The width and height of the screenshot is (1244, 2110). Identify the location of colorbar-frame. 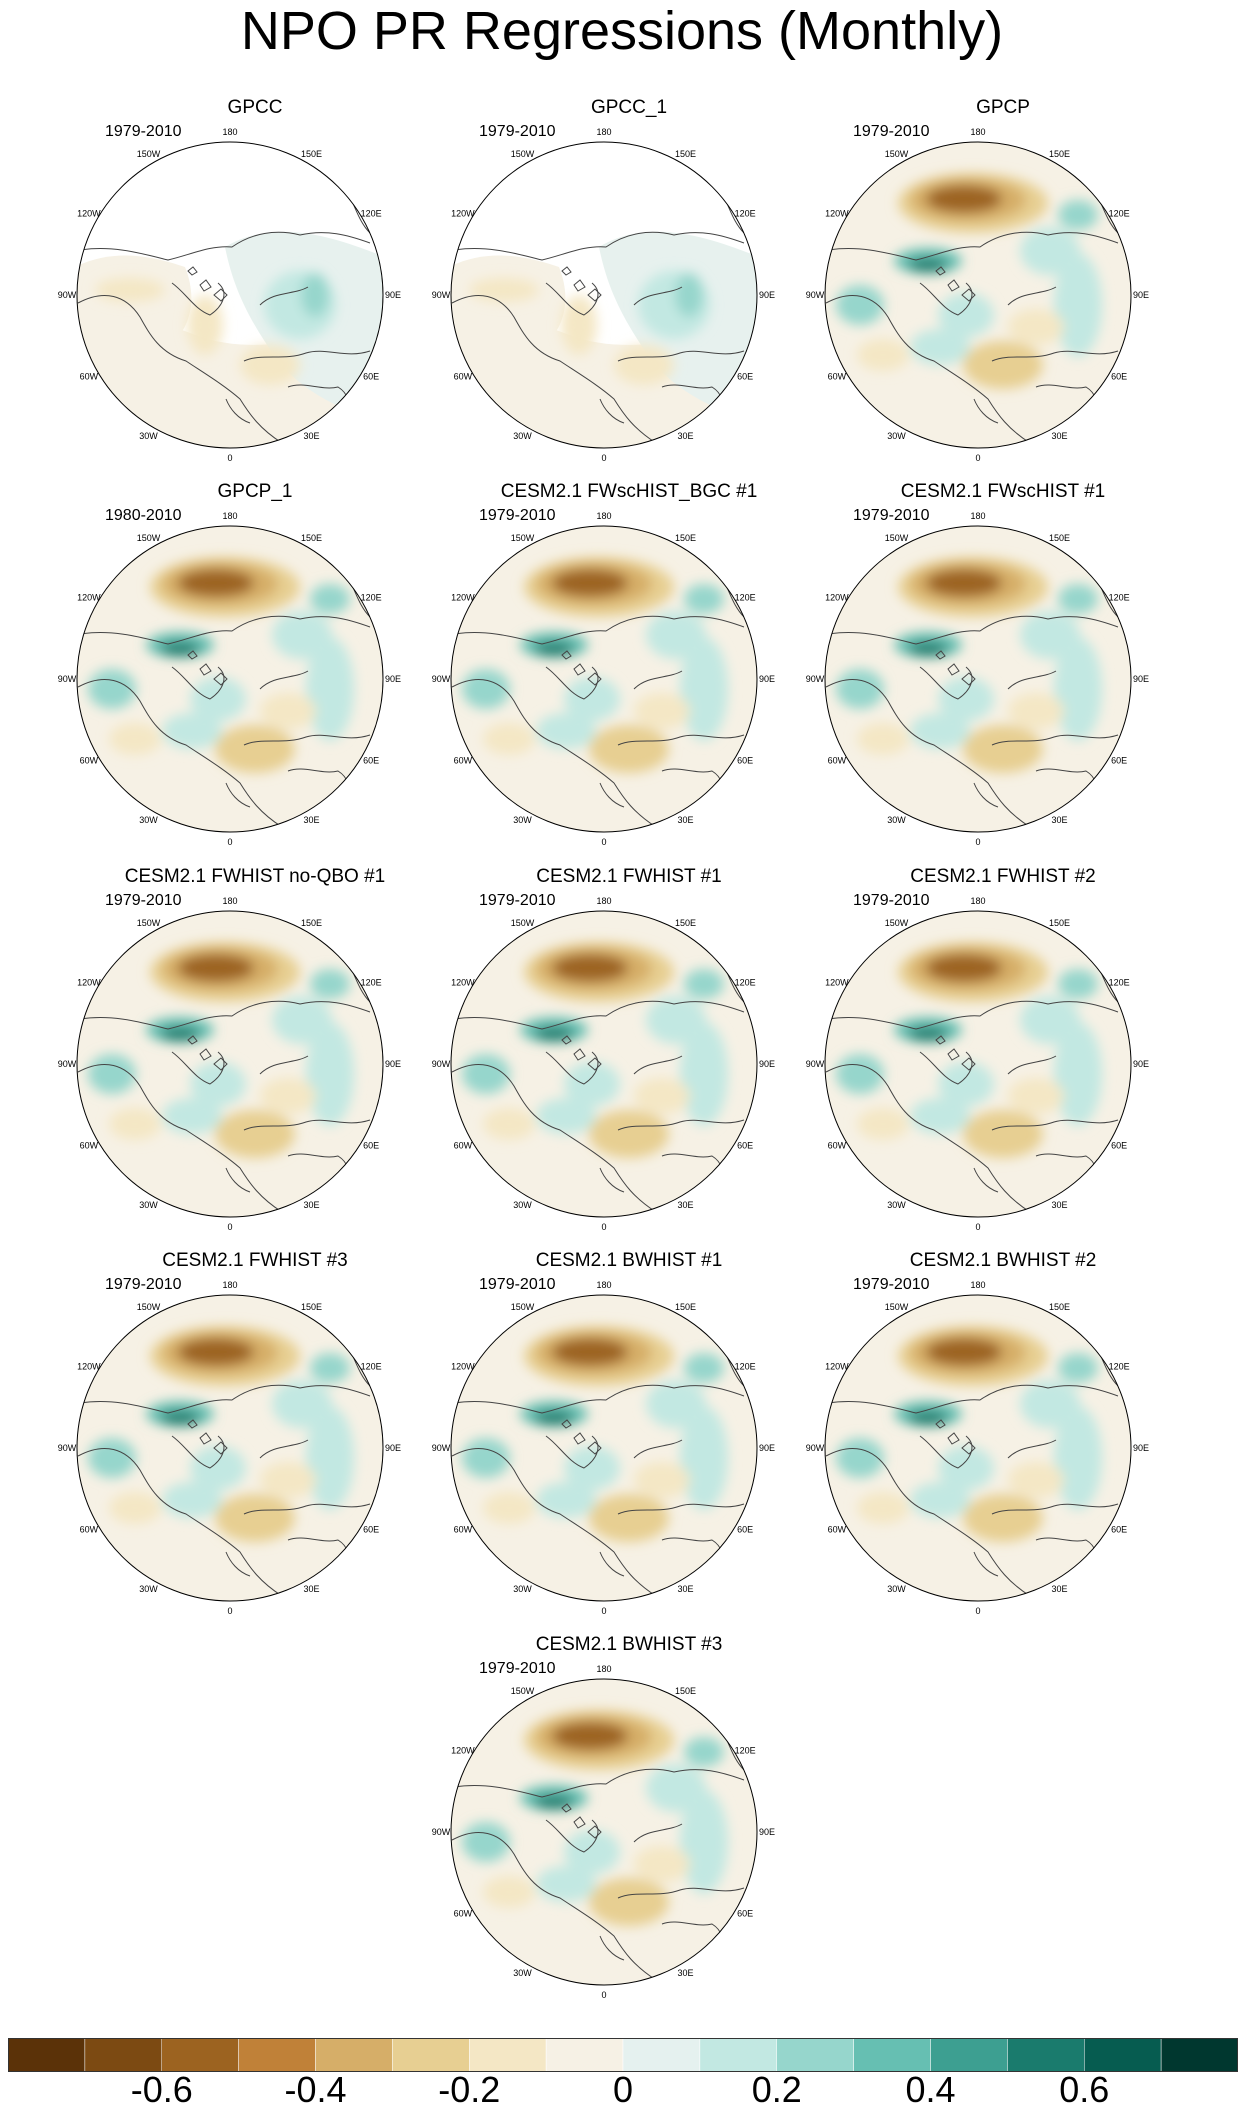
(623, 2055).